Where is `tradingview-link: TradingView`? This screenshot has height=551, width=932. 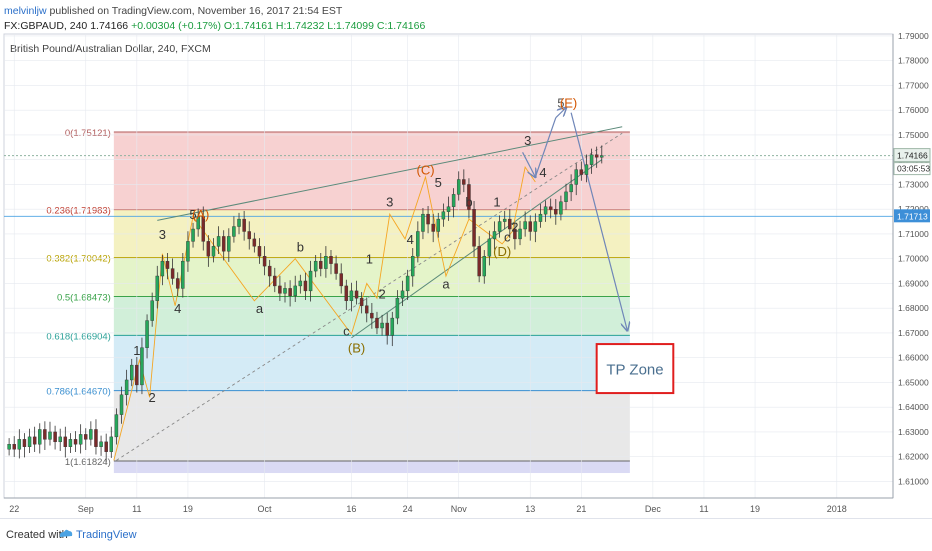
tradingview-link: TradingView is located at coordinates (106, 535).